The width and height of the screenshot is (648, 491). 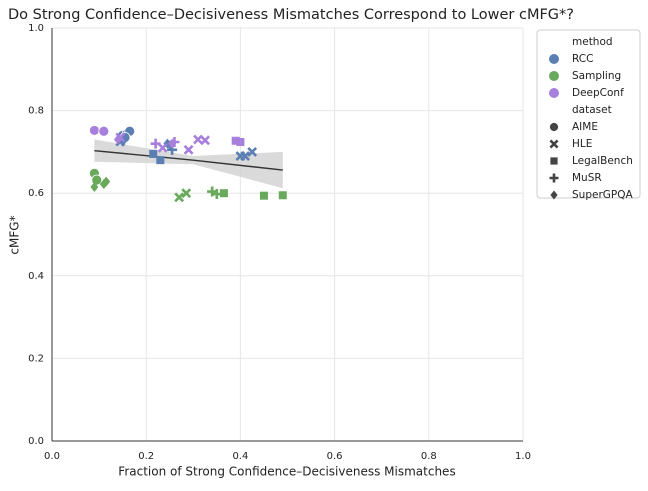 I want to click on y-tick-label: 0.4, so click(x=36, y=276).